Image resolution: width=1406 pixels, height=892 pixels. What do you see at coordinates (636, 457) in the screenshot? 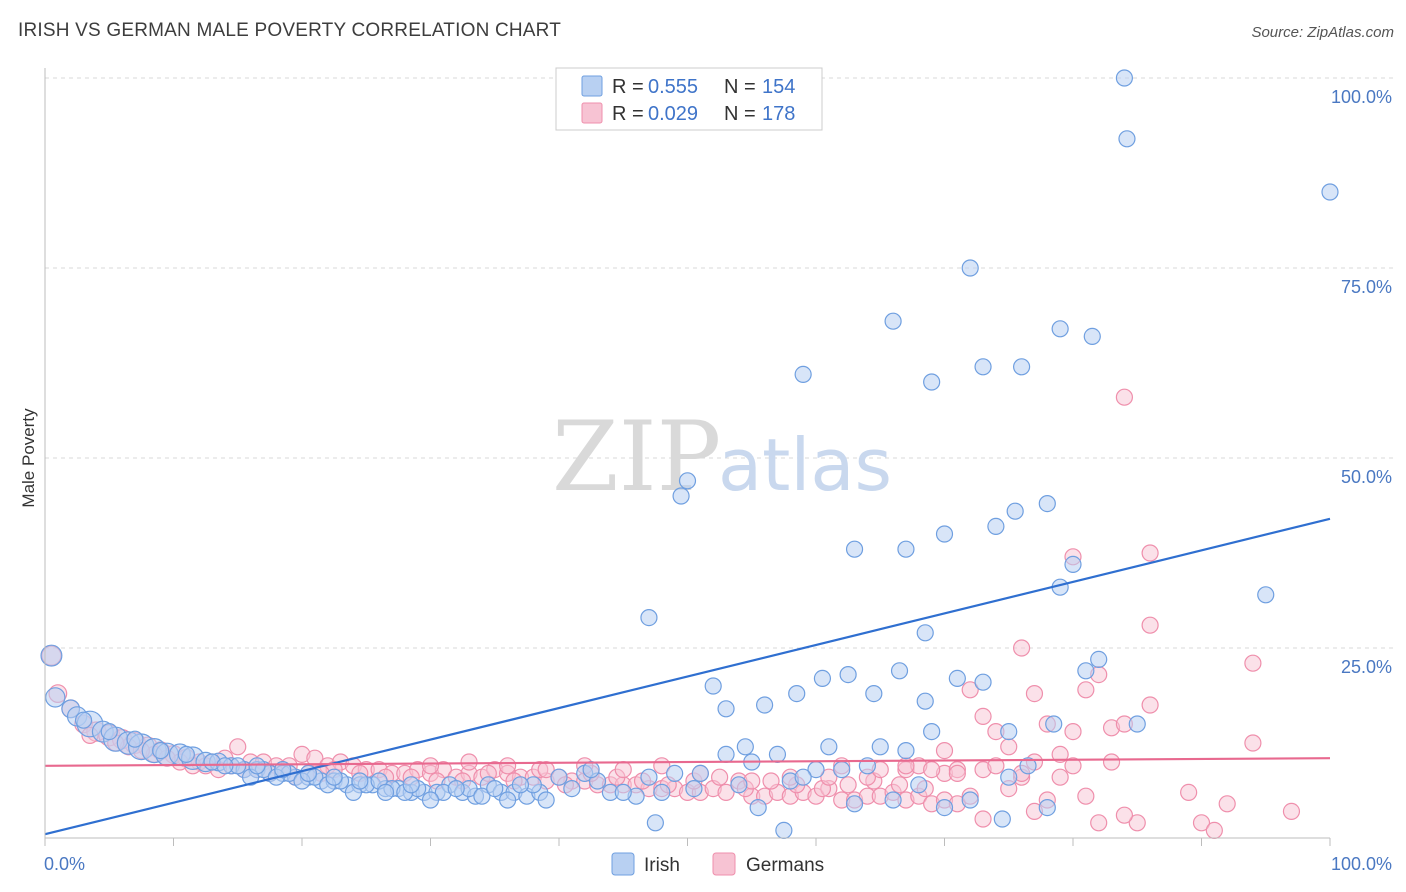
I see `watermark-zip: ZIP` at bounding box center [636, 457].